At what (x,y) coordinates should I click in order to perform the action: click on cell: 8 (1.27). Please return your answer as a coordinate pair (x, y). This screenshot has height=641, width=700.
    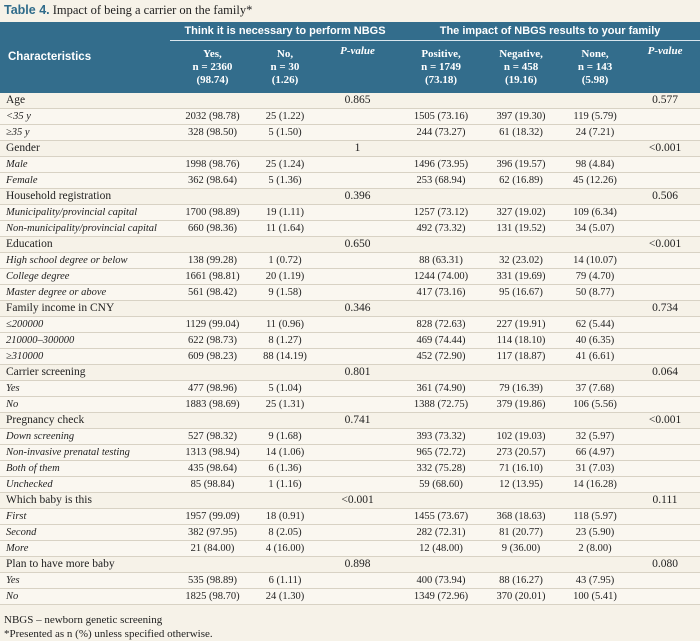
    Looking at the image, I should click on (285, 340).